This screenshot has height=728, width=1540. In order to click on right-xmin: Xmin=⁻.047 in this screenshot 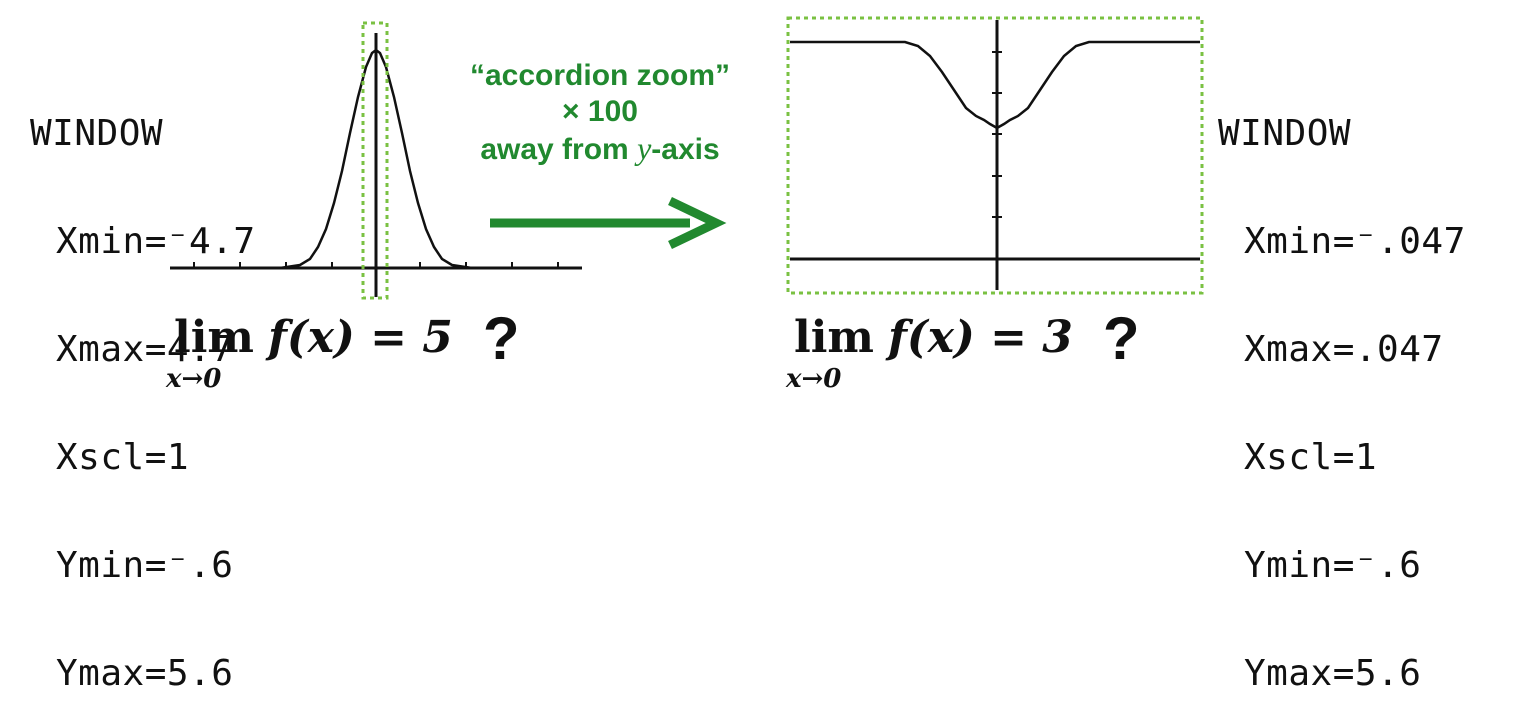, I will do `click(1355, 241)`.